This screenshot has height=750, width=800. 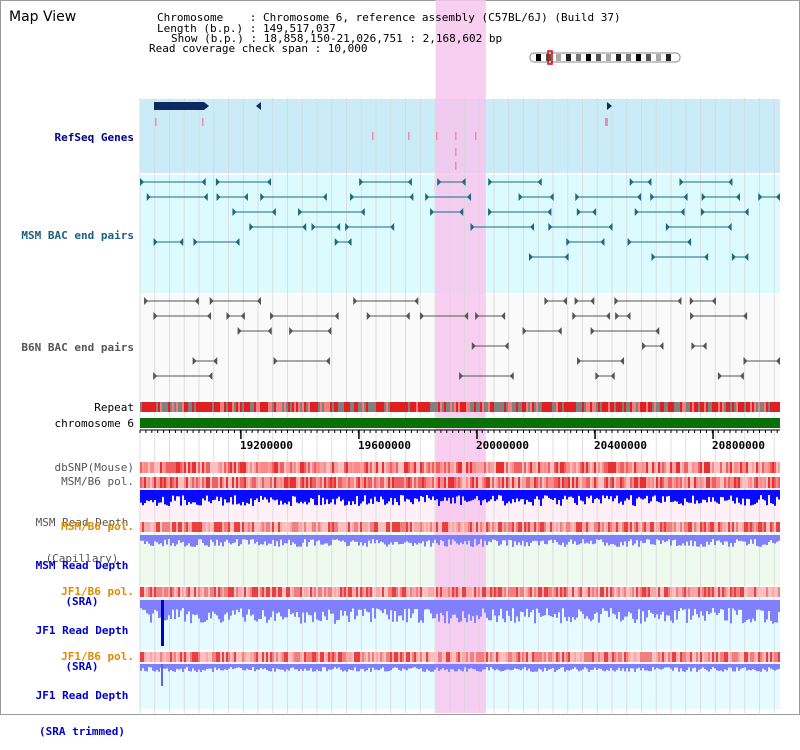 What do you see at coordinates (77, 347) in the screenshot?
I see `b6n-bac-label: B6N BAC end pairs` at bounding box center [77, 347].